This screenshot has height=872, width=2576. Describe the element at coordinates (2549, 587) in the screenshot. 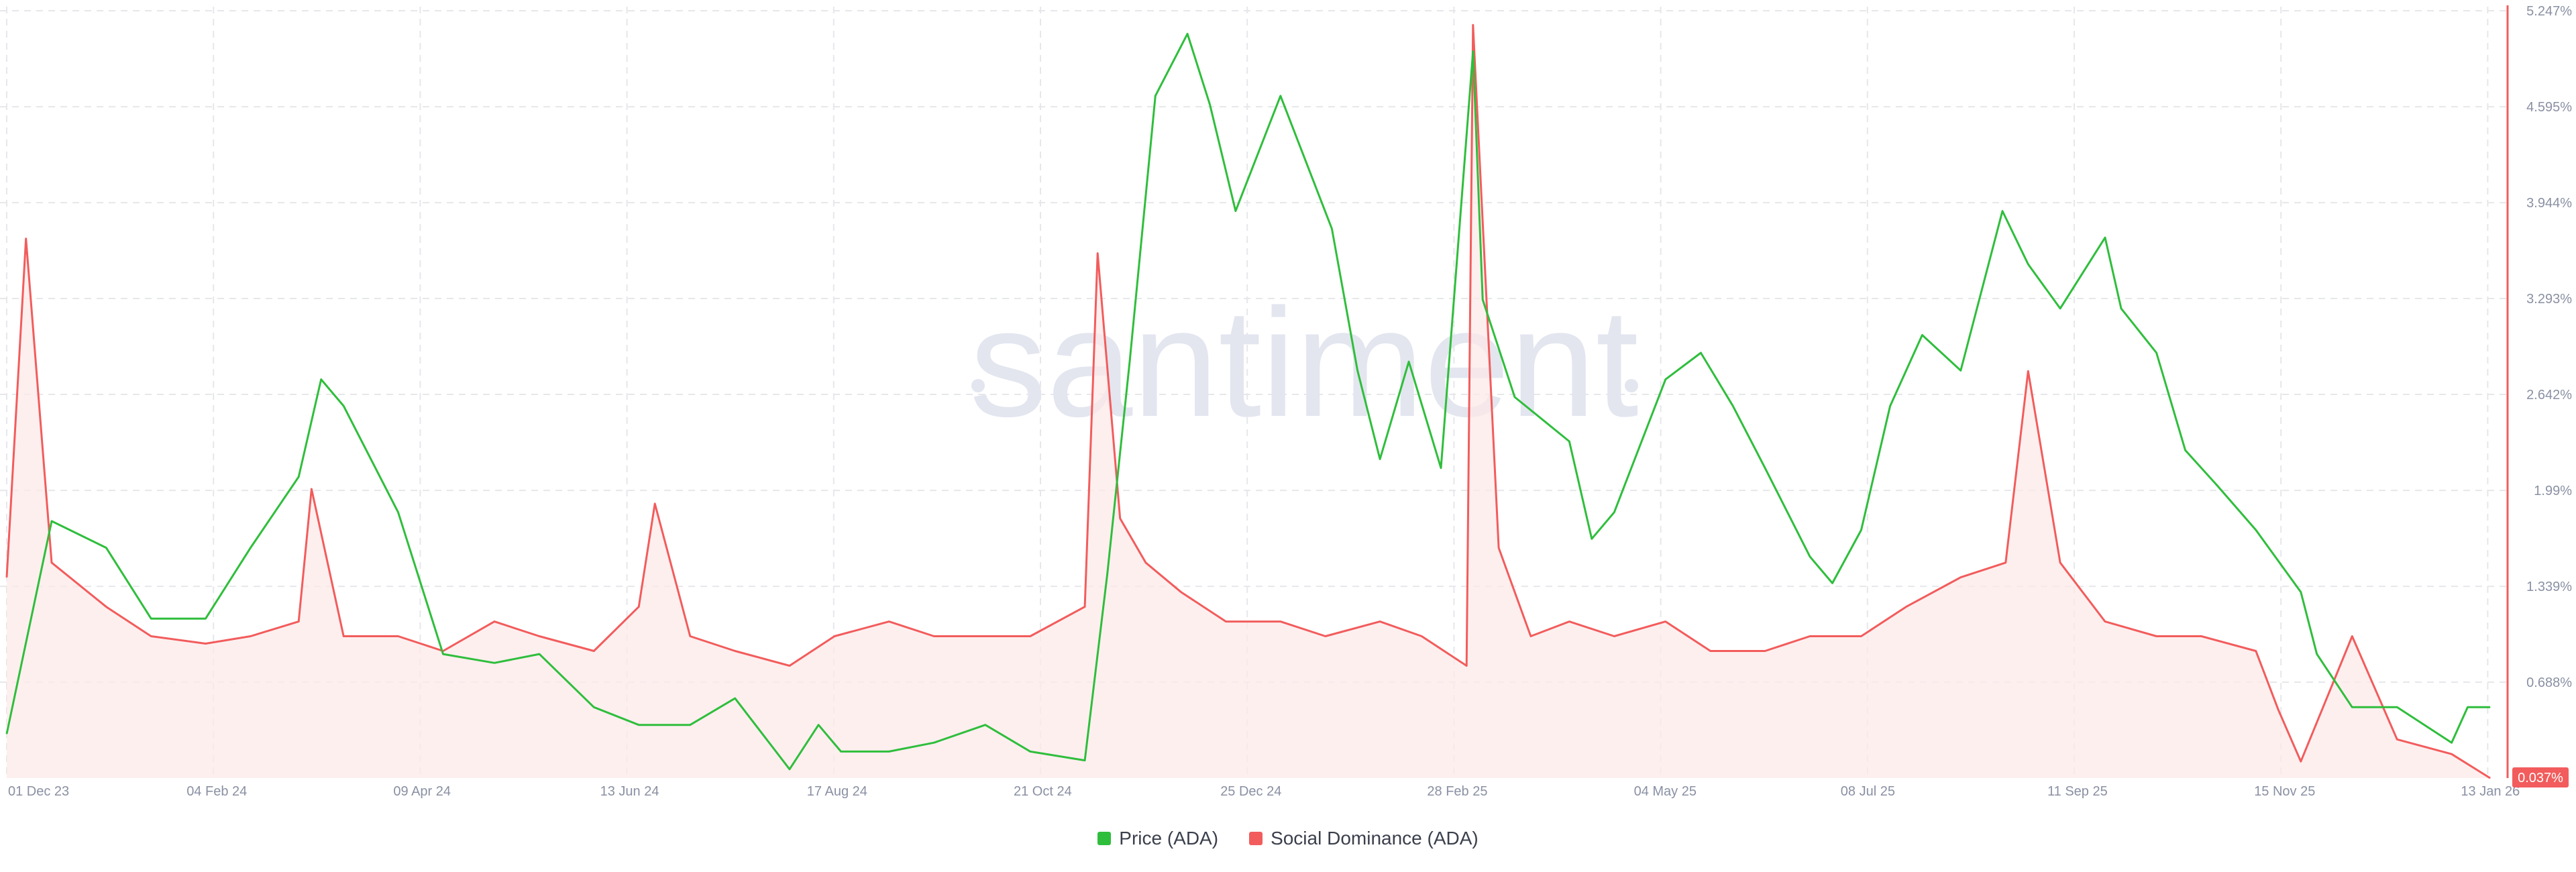

I see `y-tick-label: 1.339%` at that location.